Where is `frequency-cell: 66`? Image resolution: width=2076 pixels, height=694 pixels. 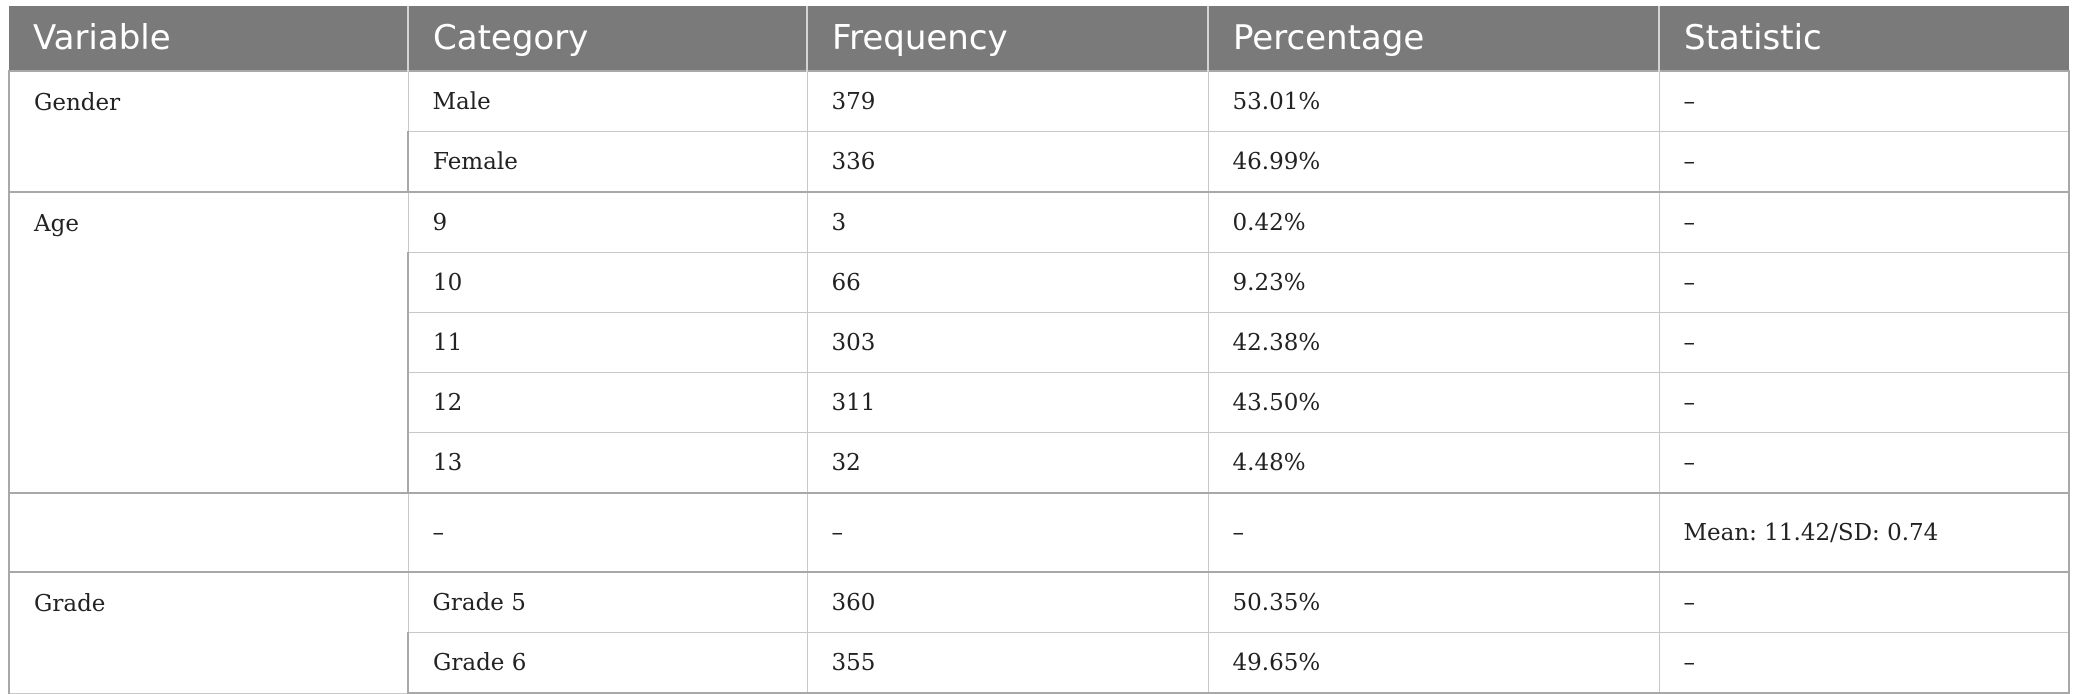
frequency-cell: 66 is located at coordinates (1007, 282).